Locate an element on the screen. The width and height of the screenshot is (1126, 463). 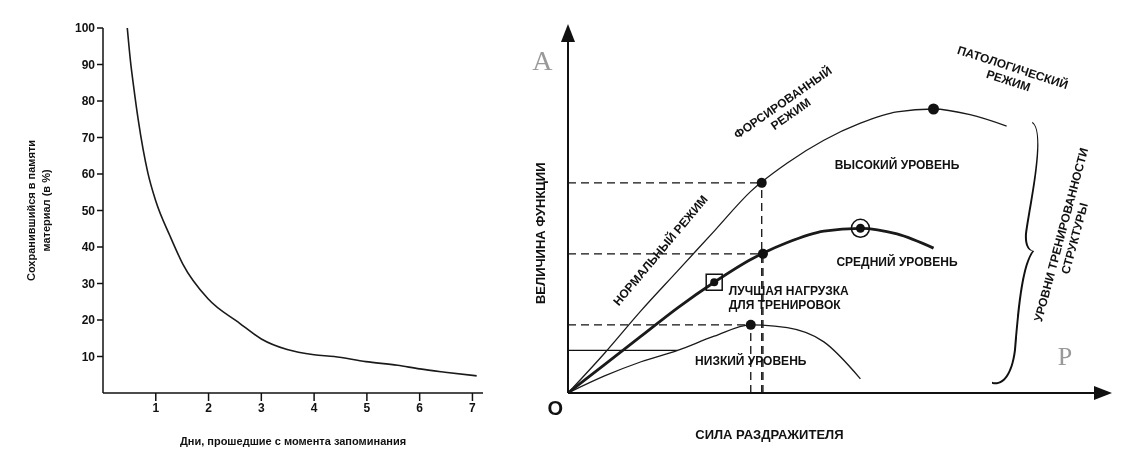
y-tick-label: 10 is located at coordinates (88, 356).